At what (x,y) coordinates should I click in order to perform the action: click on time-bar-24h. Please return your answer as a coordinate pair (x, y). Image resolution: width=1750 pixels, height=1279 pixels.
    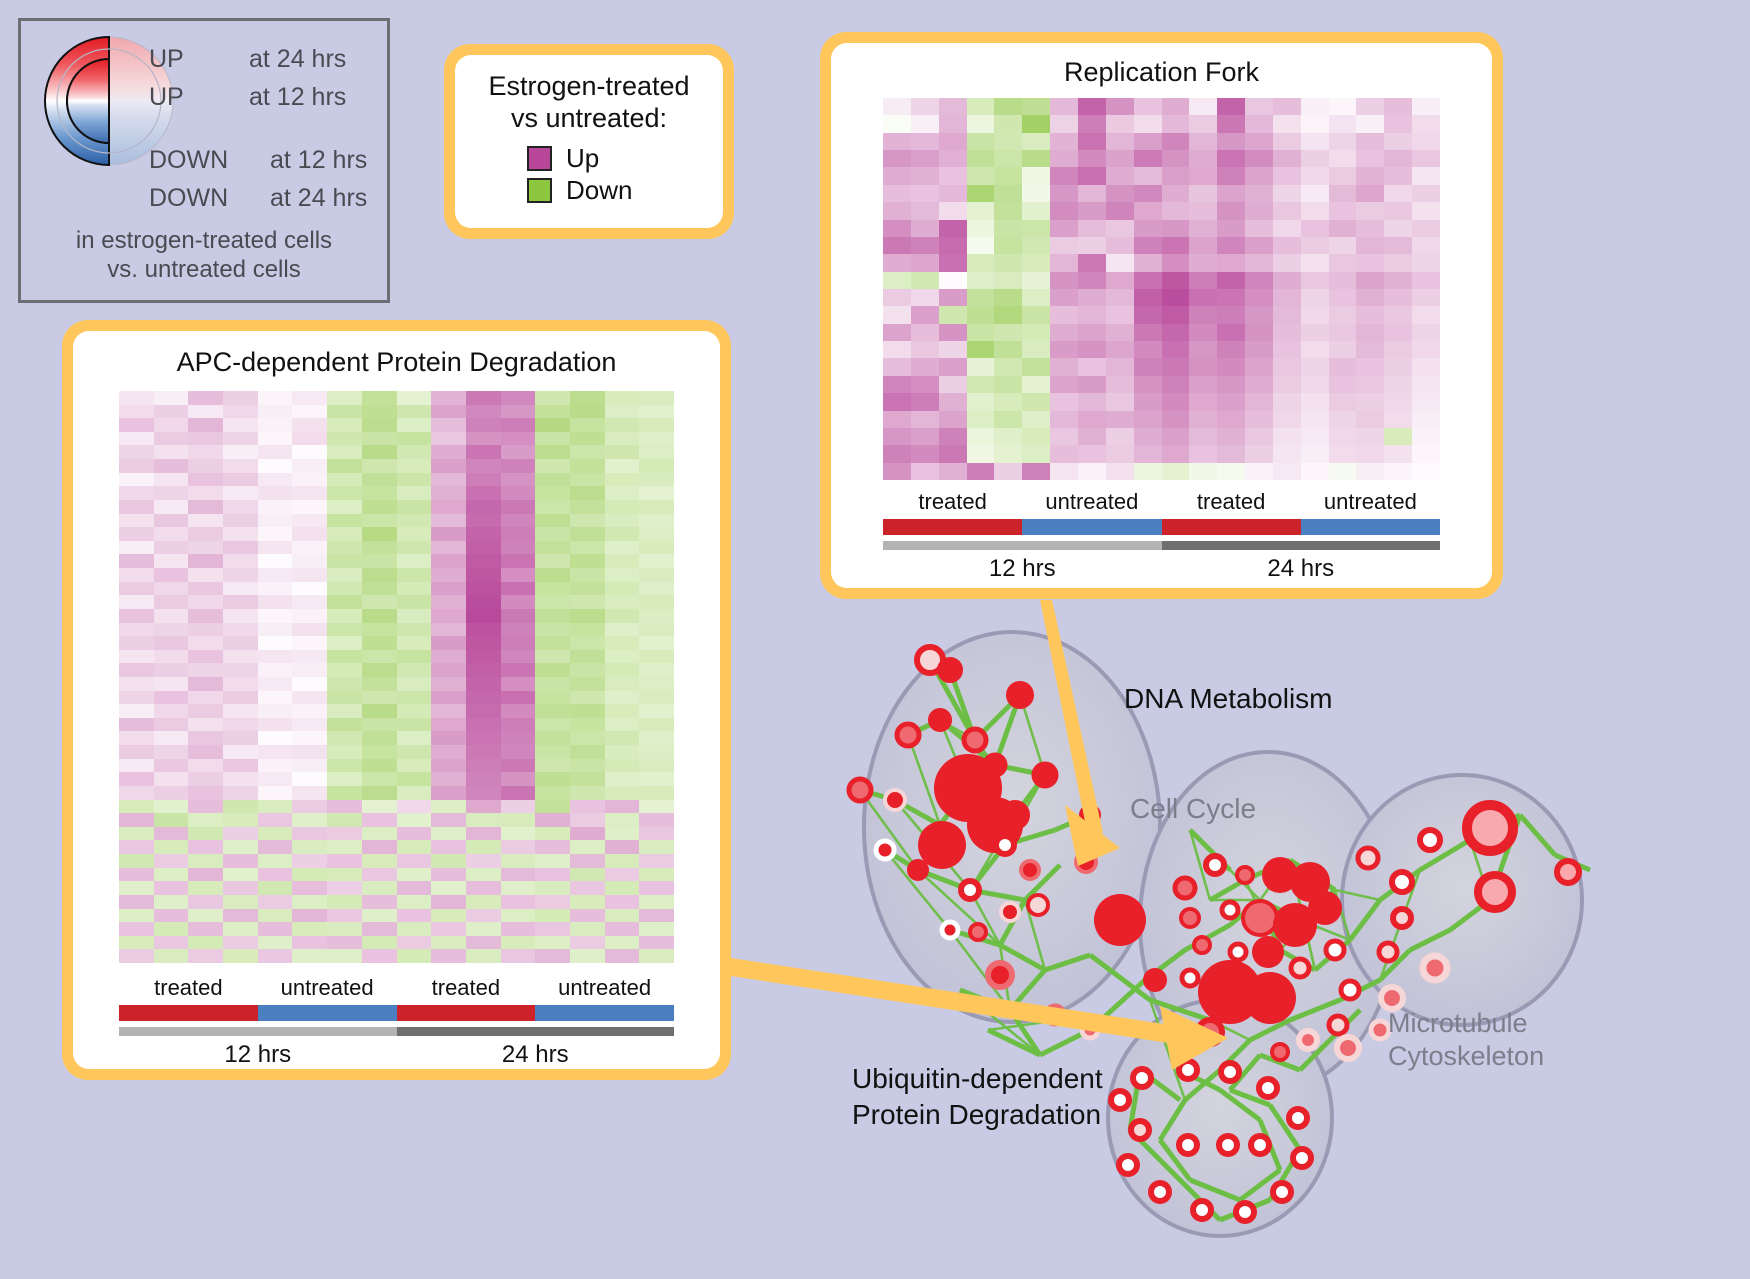
    Looking at the image, I should click on (535, 1031).